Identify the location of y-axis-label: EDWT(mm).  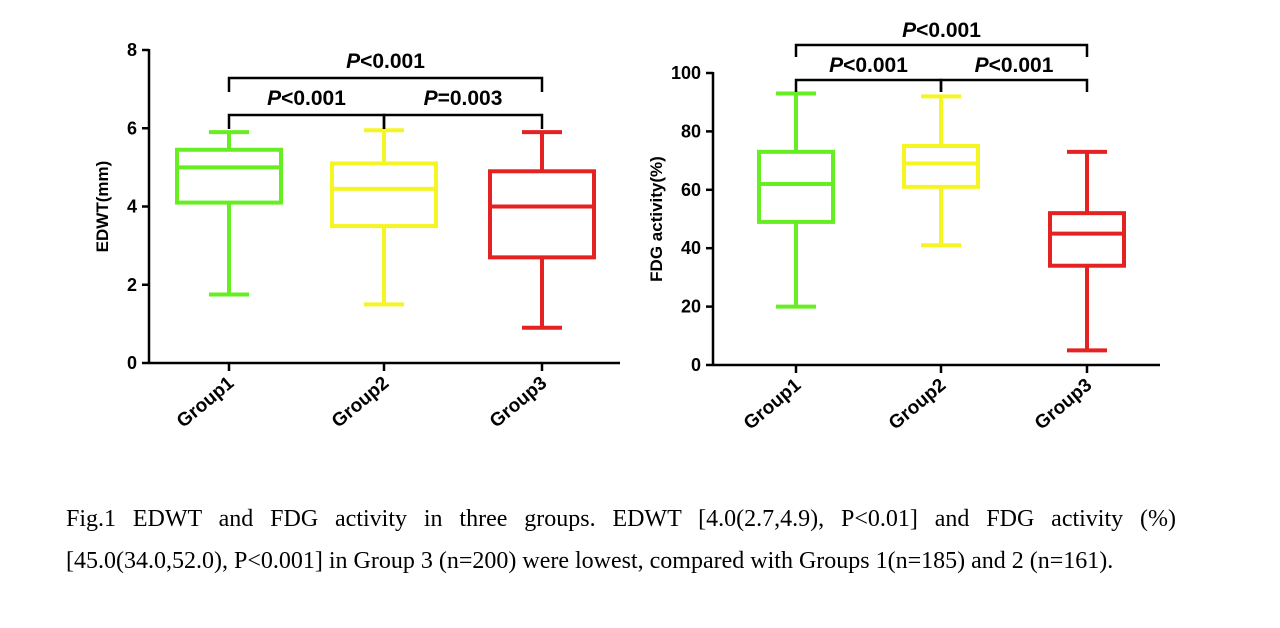
(102, 207).